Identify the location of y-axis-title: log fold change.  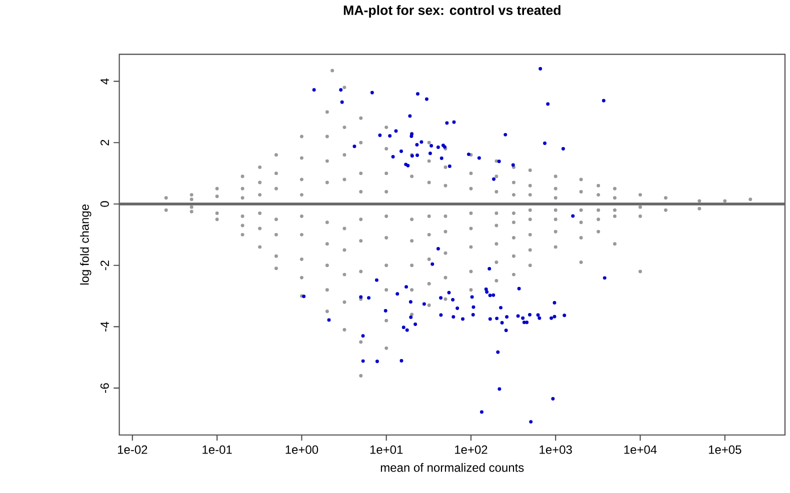
(86, 244).